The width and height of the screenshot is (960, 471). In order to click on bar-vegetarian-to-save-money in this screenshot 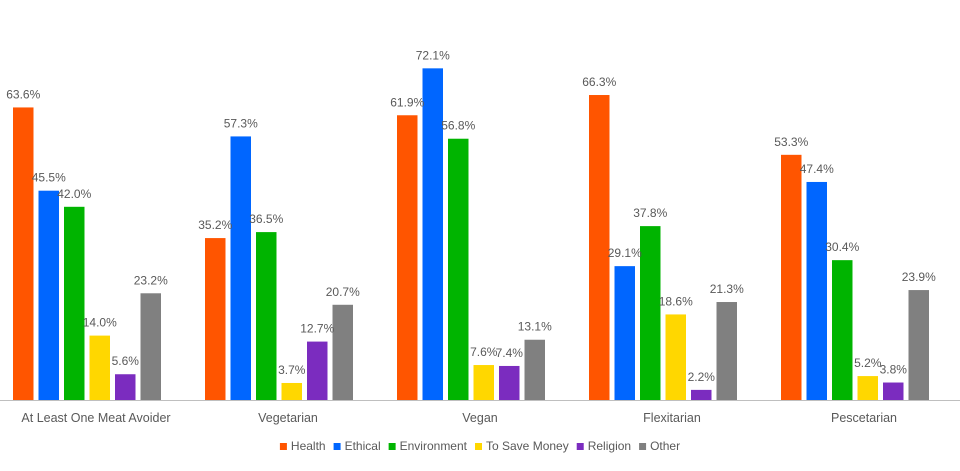, I will do `click(291, 391)`.